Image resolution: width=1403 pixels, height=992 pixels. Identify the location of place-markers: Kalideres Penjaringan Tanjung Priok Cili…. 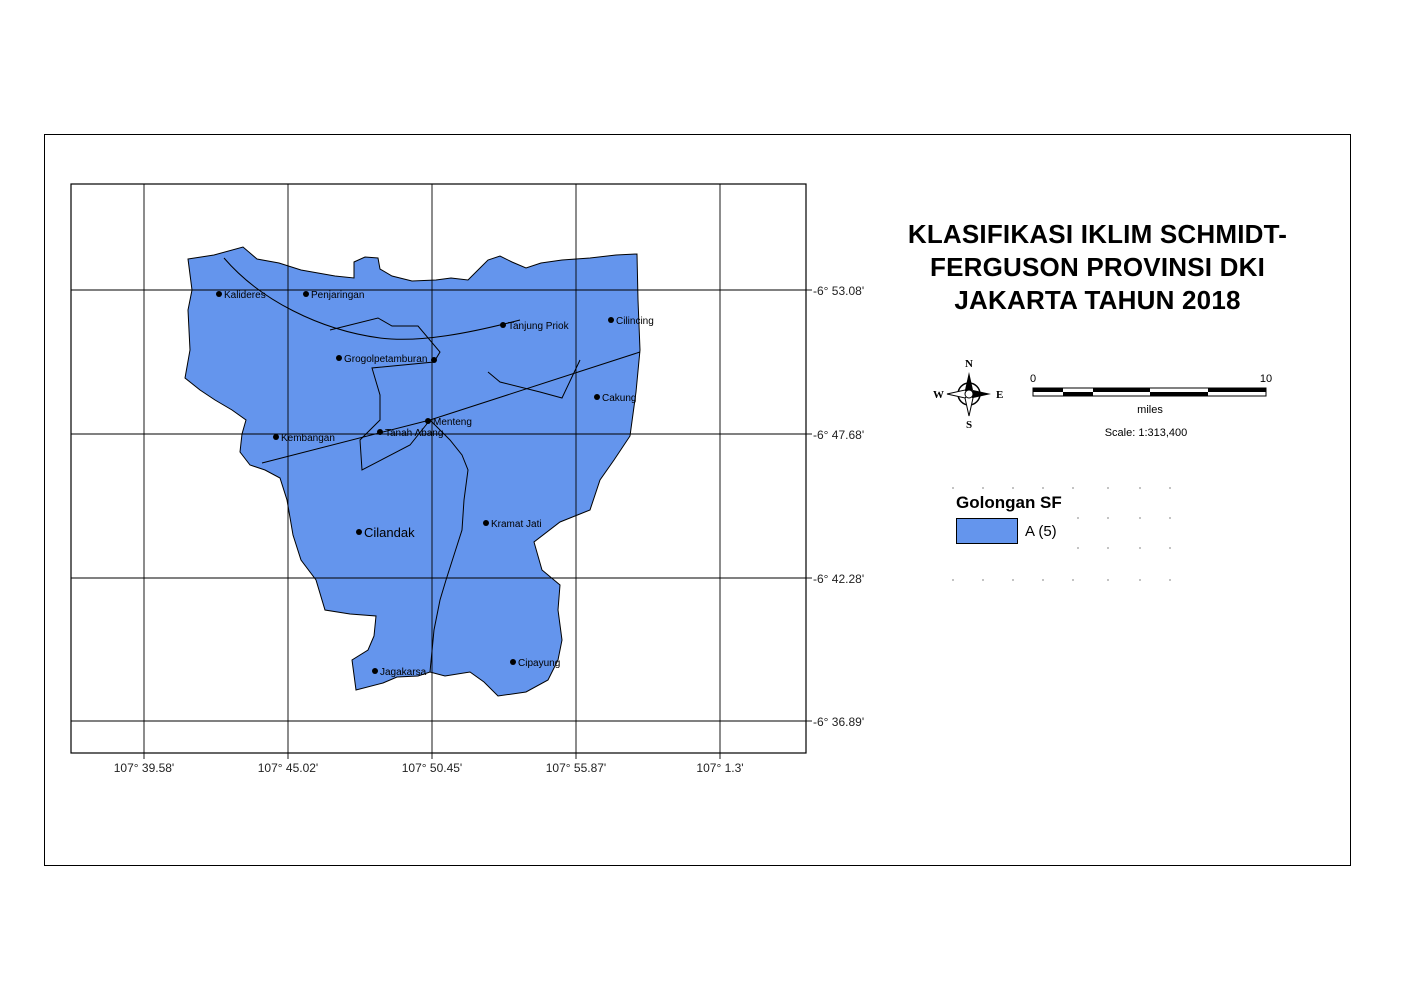
(435, 484).